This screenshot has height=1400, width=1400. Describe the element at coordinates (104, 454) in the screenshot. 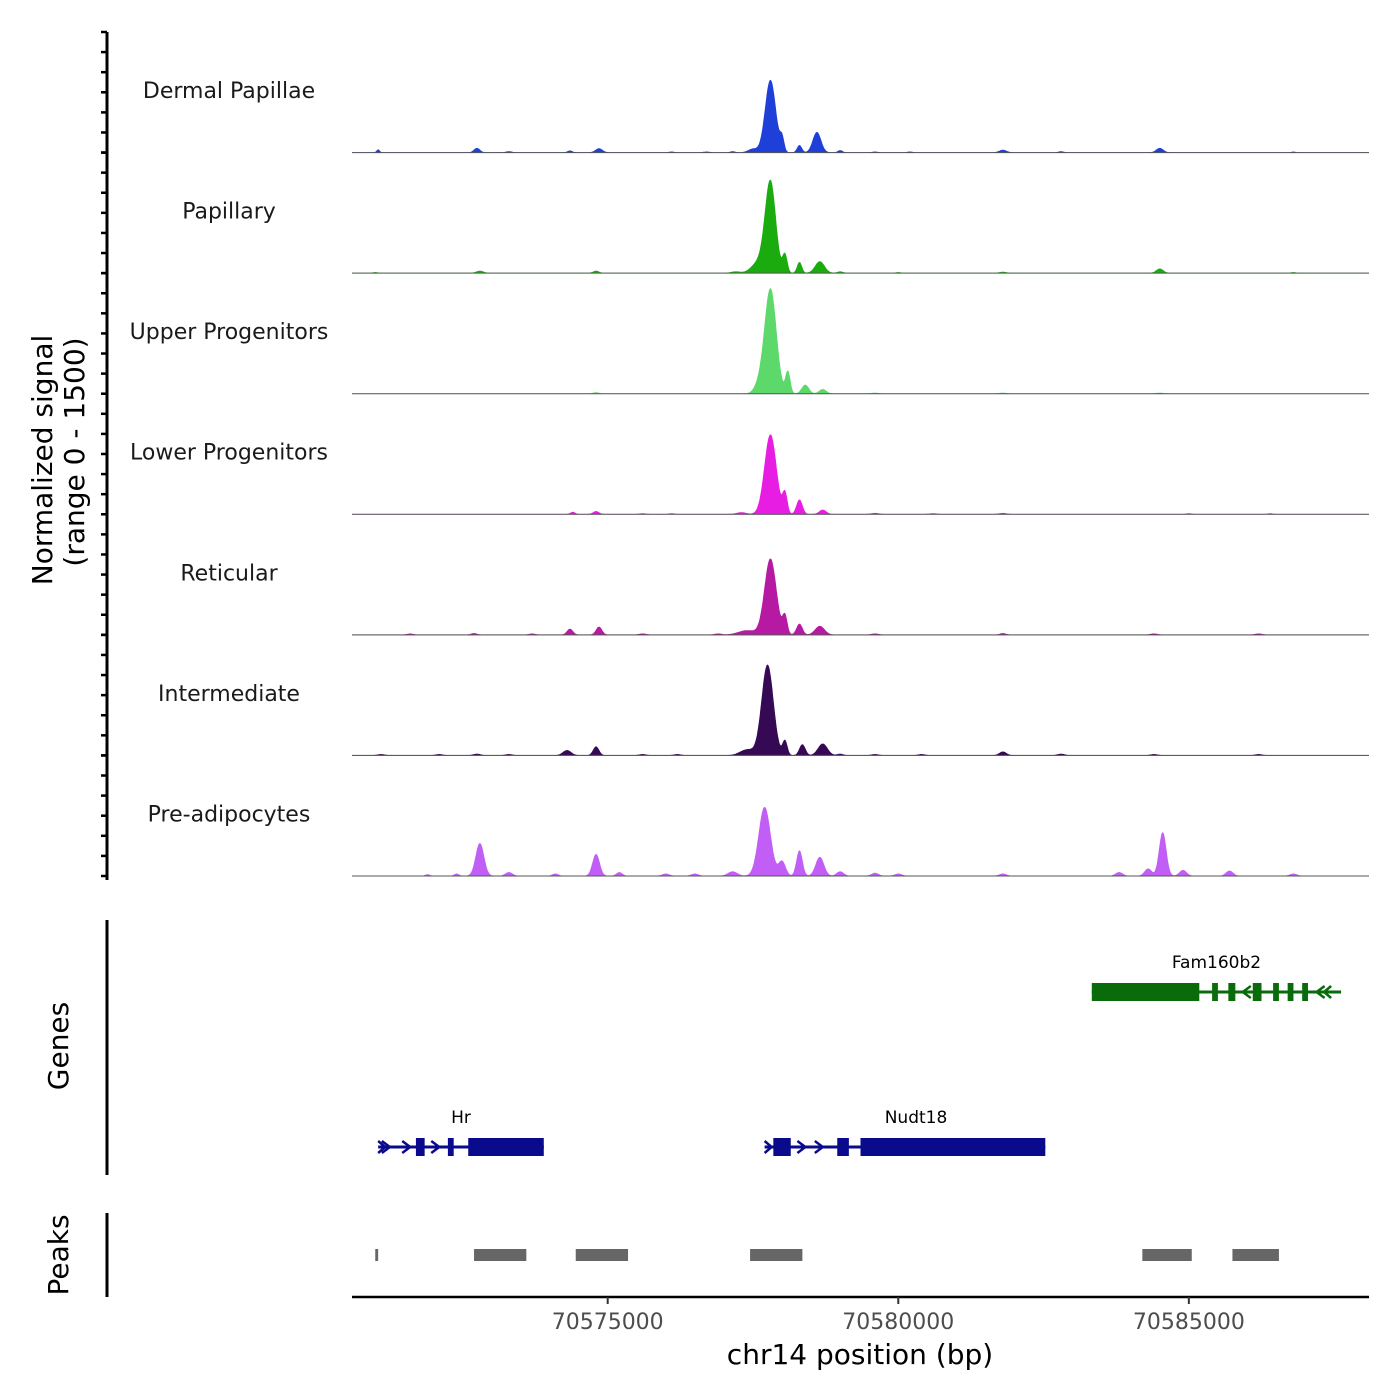

I see `coverage-y-ticks` at that location.